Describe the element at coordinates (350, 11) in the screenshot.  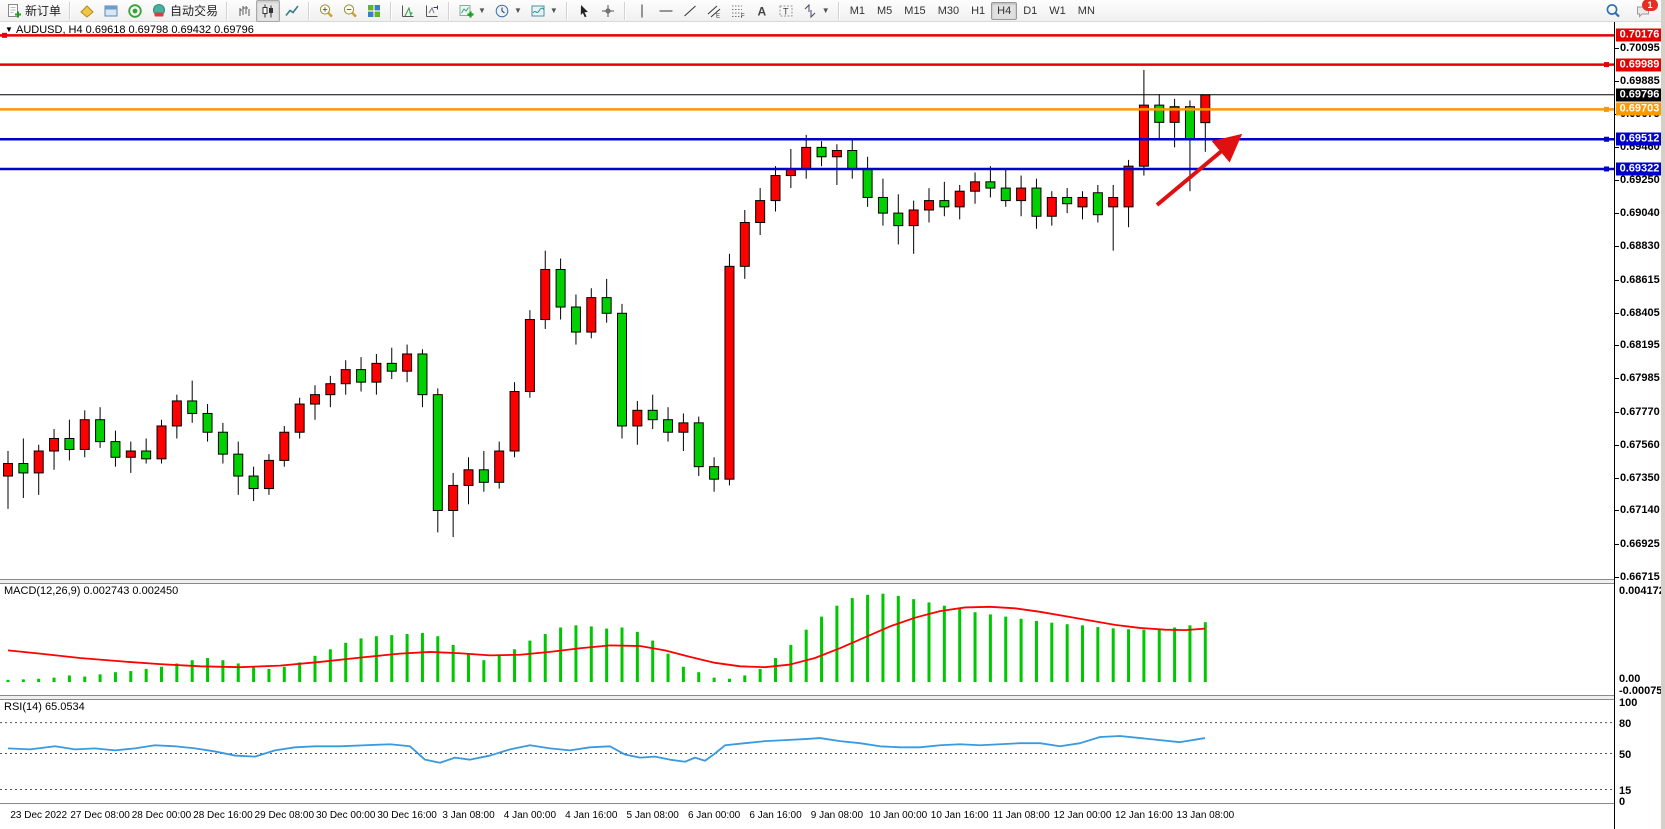
I see `zoom-out-button` at that location.